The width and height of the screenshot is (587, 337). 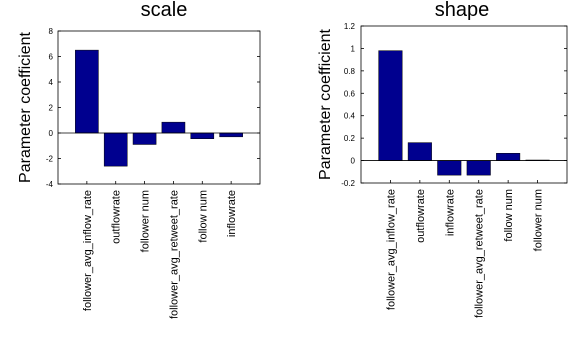 I want to click on y-tick-label: 4, so click(x=51, y=82).